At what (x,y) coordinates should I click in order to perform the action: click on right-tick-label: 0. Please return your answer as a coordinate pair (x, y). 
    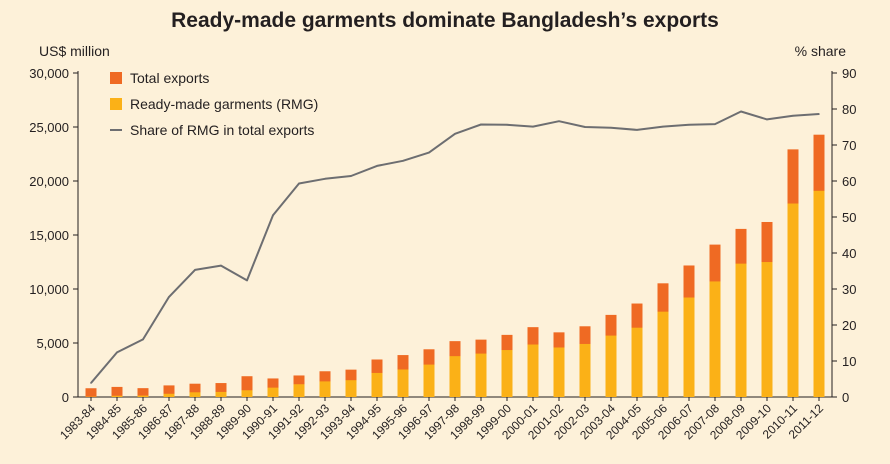
    Looking at the image, I should click on (845, 397).